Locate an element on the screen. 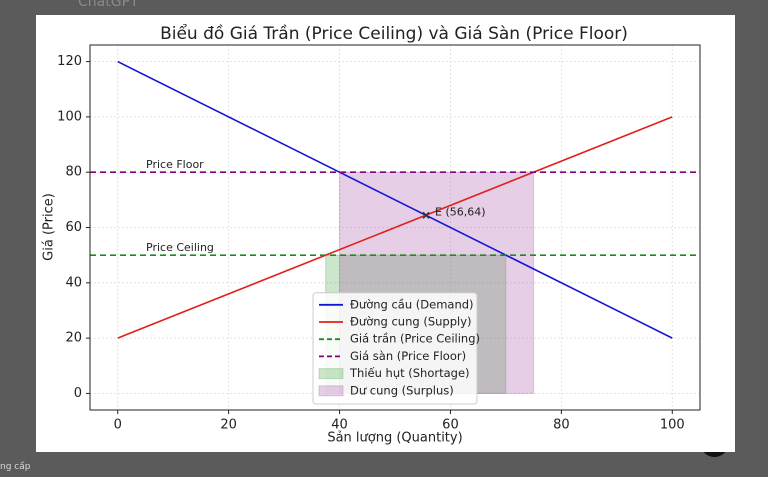  y-axis-label: Giá (Price) is located at coordinates (49, 227).